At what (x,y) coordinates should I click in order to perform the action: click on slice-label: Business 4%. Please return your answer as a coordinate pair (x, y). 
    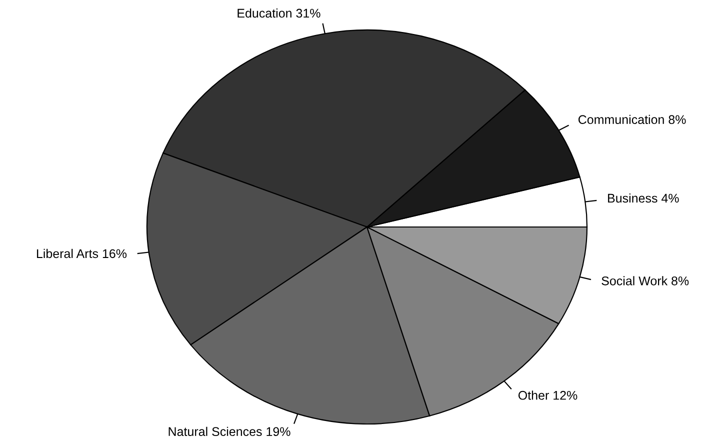
    Looking at the image, I should click on (643, 198).